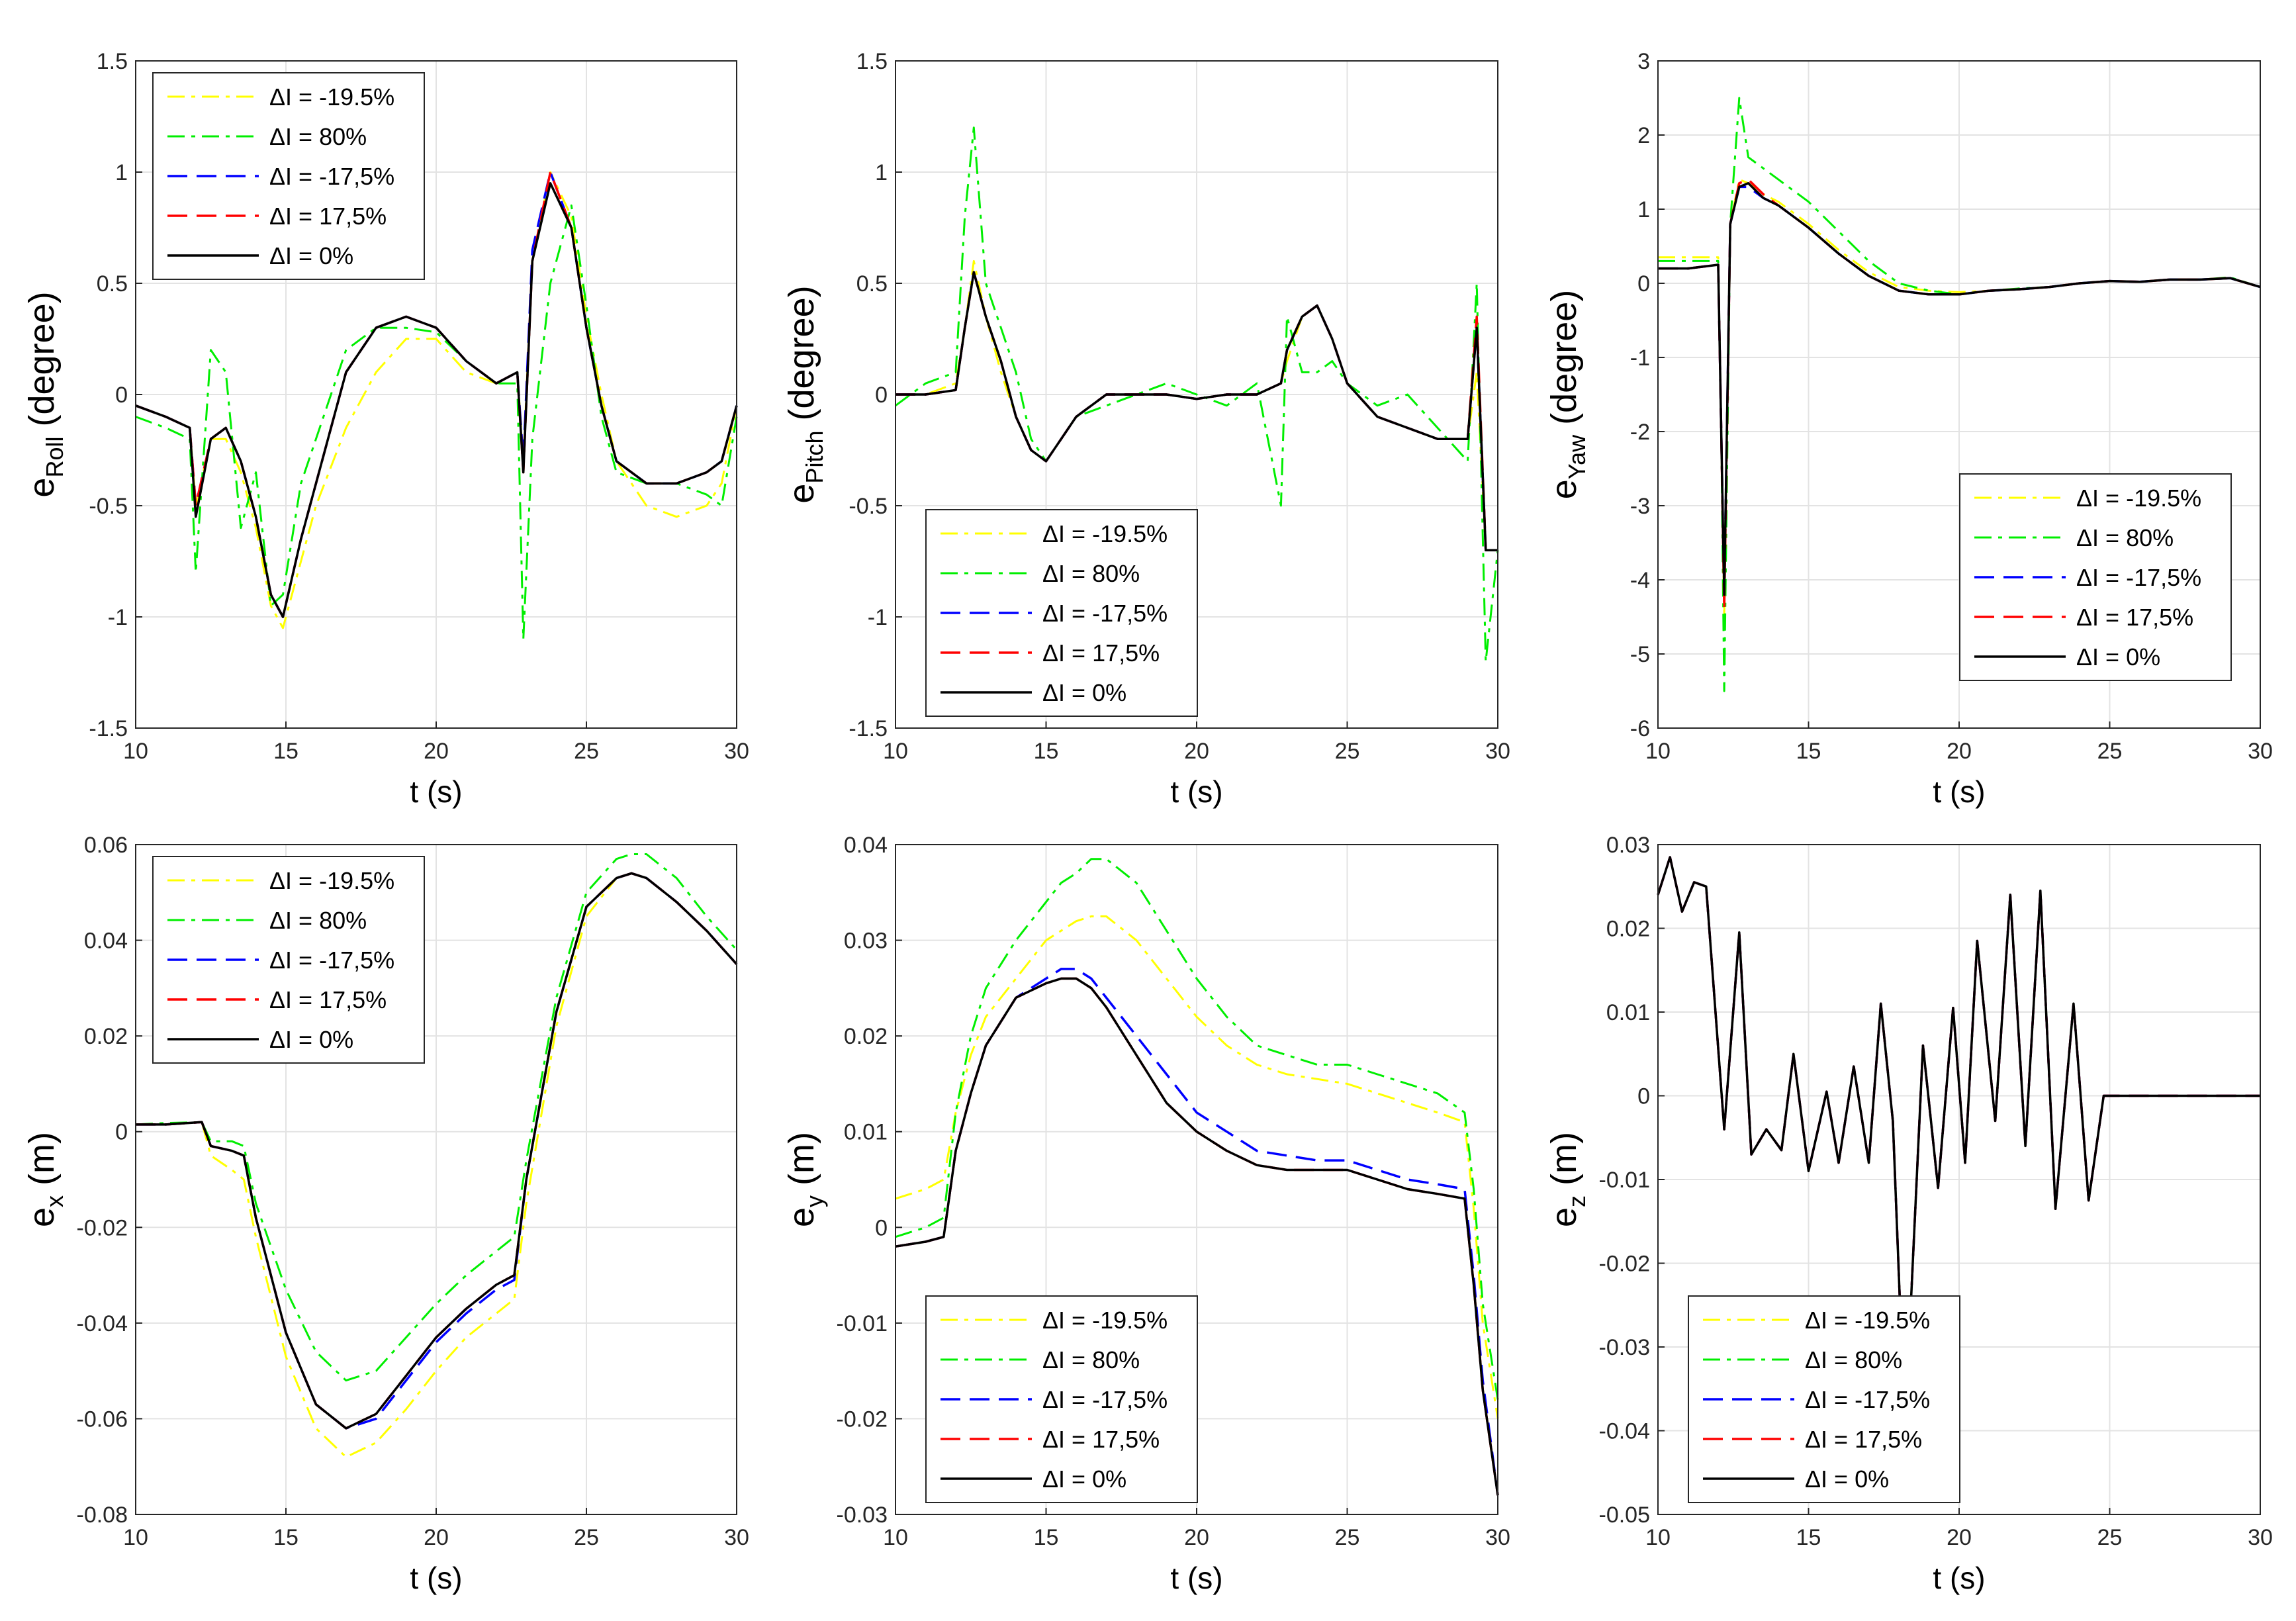  What do you see at coordinates (1577, 457) in the screenshot?
I see `y-label-subscript: Yaw` at bounding box center [1577, 457].